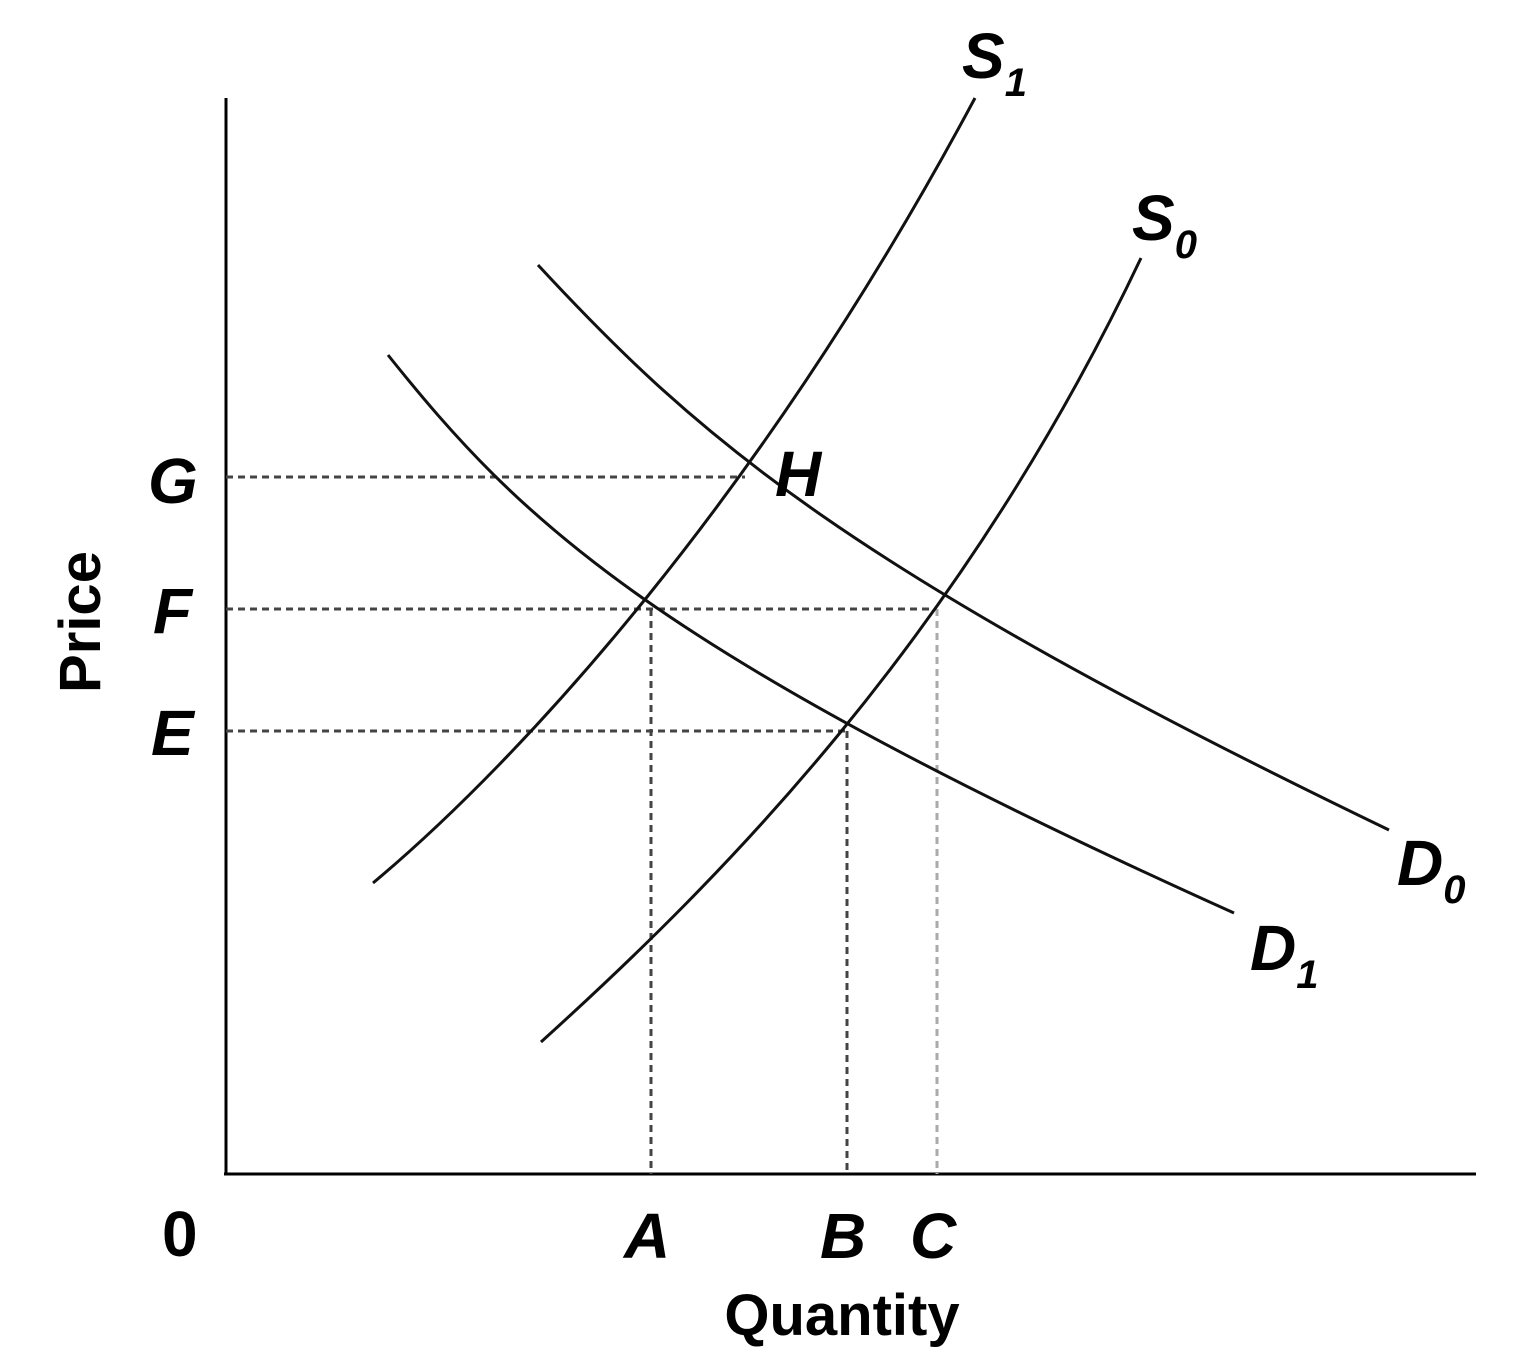 The width and height of the screenshot is (1528, 1366). Describe the element at coordinates (1284, 954) in the screenshot. I see `d1-label: D1` at that location.